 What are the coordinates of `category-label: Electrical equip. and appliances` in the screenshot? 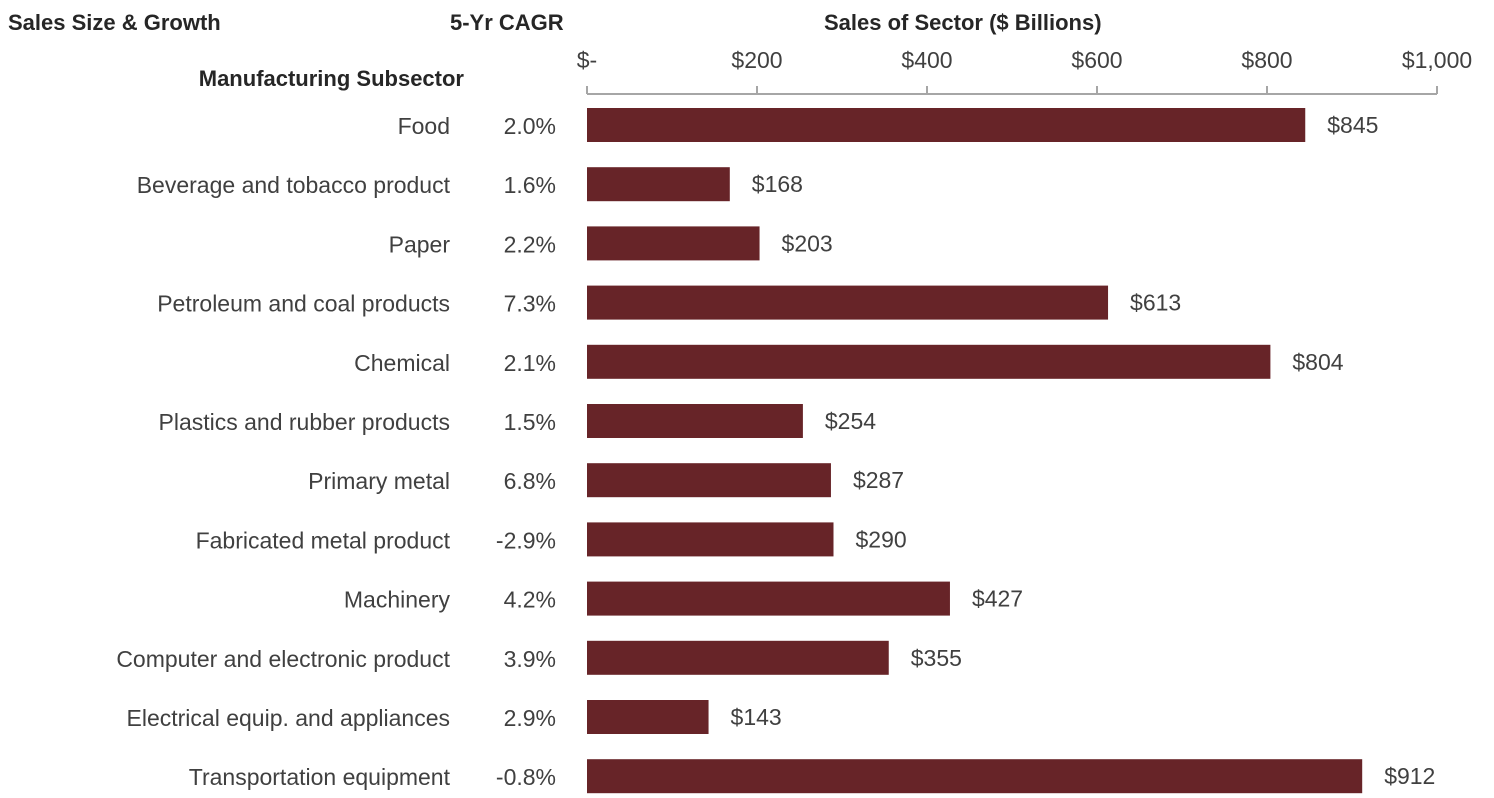 It's located at (288, 718).